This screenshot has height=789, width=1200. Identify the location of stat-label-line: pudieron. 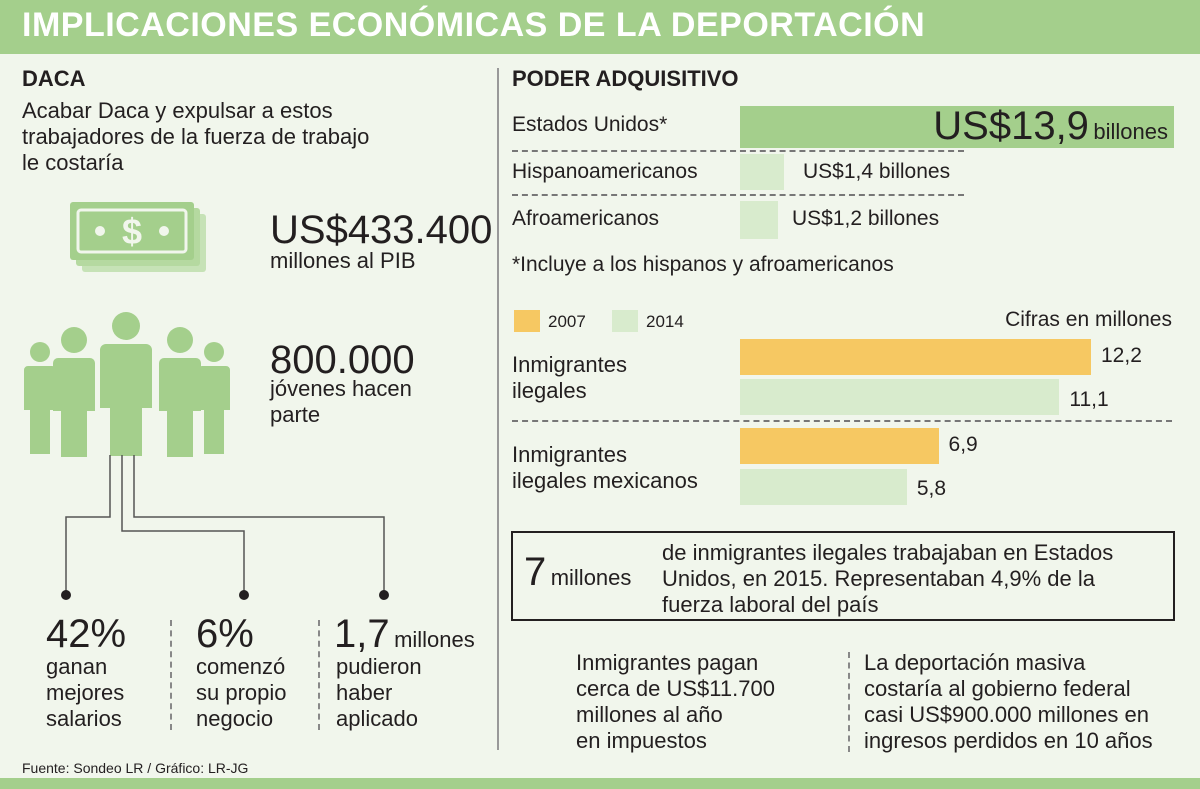
(379, 666).